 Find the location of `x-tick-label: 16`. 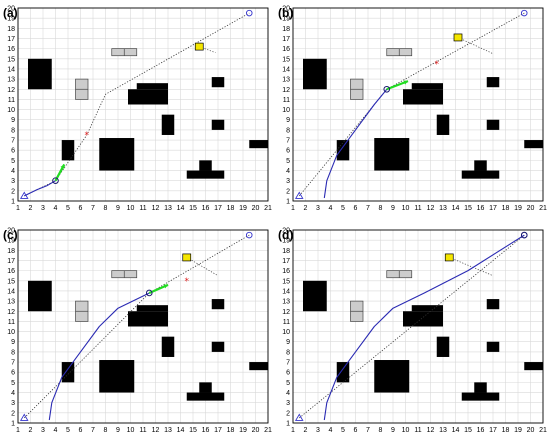

x-tick-label: 16 is located at coordinates (481, 430).